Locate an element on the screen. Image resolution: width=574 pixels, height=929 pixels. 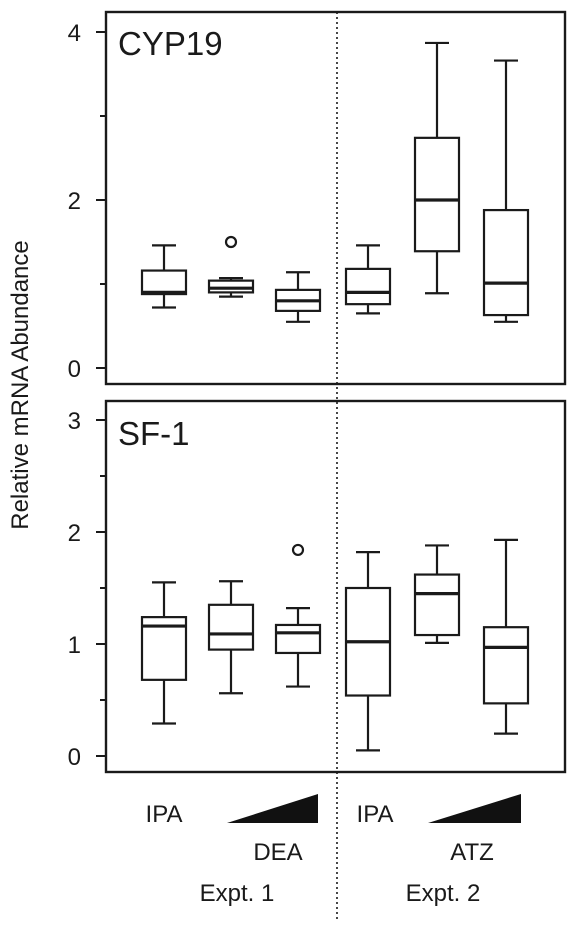
axes-layer: 0 2 4 0 1 2 3 is located at coordinates (87, 395).